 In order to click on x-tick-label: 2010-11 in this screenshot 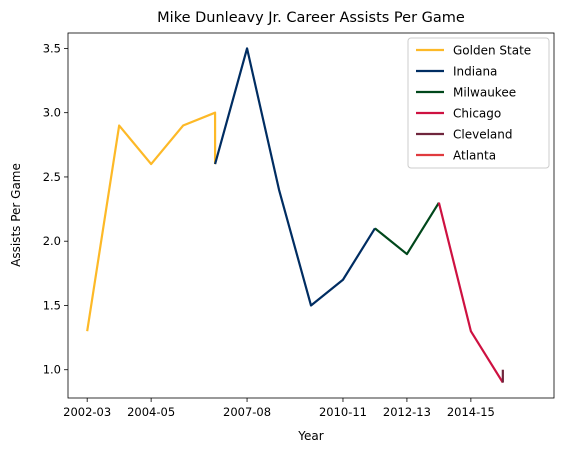, I will do `click(343, 412)`.